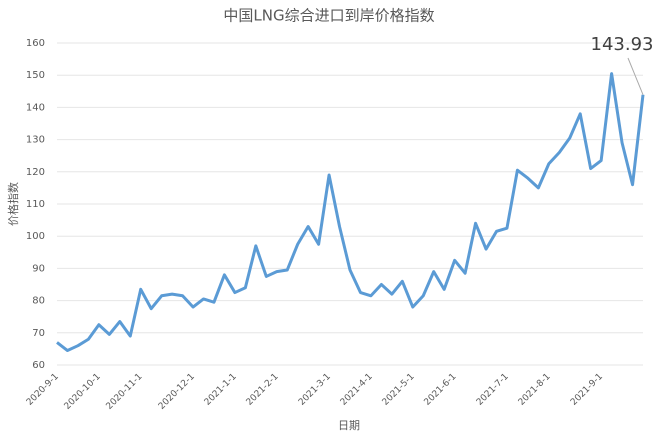 Image resolution: width=659 pixels, height=441 pixels. I want to click on x-tick-label: 2021-6-1, so click(441, 390).